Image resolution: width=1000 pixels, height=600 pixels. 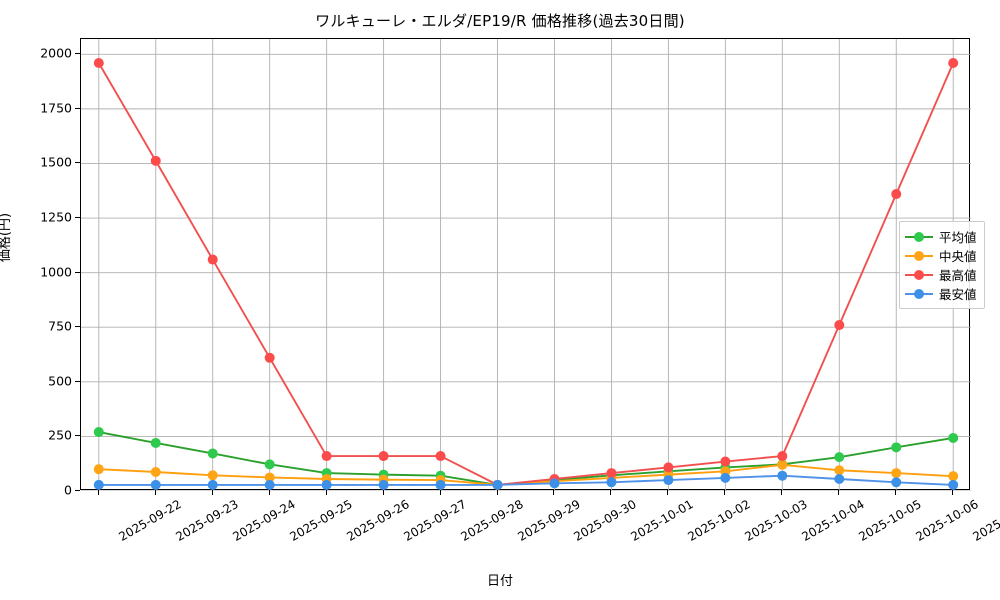 What do you see at coordinates (77, 264) in the screenshot?
I see `y-axis-tick-marks` at bounding box center [77, 264].